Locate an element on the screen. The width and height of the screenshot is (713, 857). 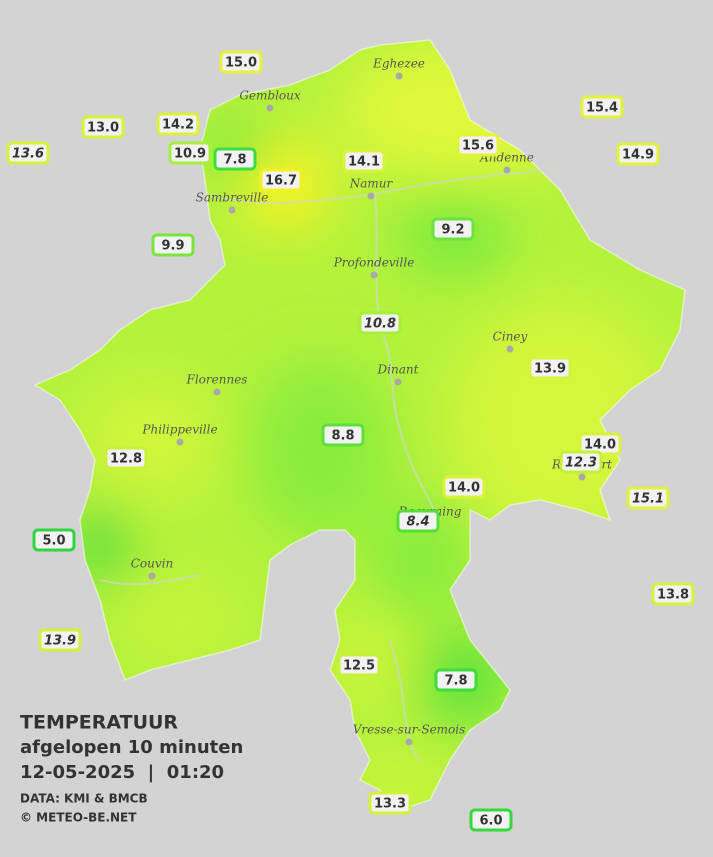
station: 9.2 is located at coordinates (453, 229).